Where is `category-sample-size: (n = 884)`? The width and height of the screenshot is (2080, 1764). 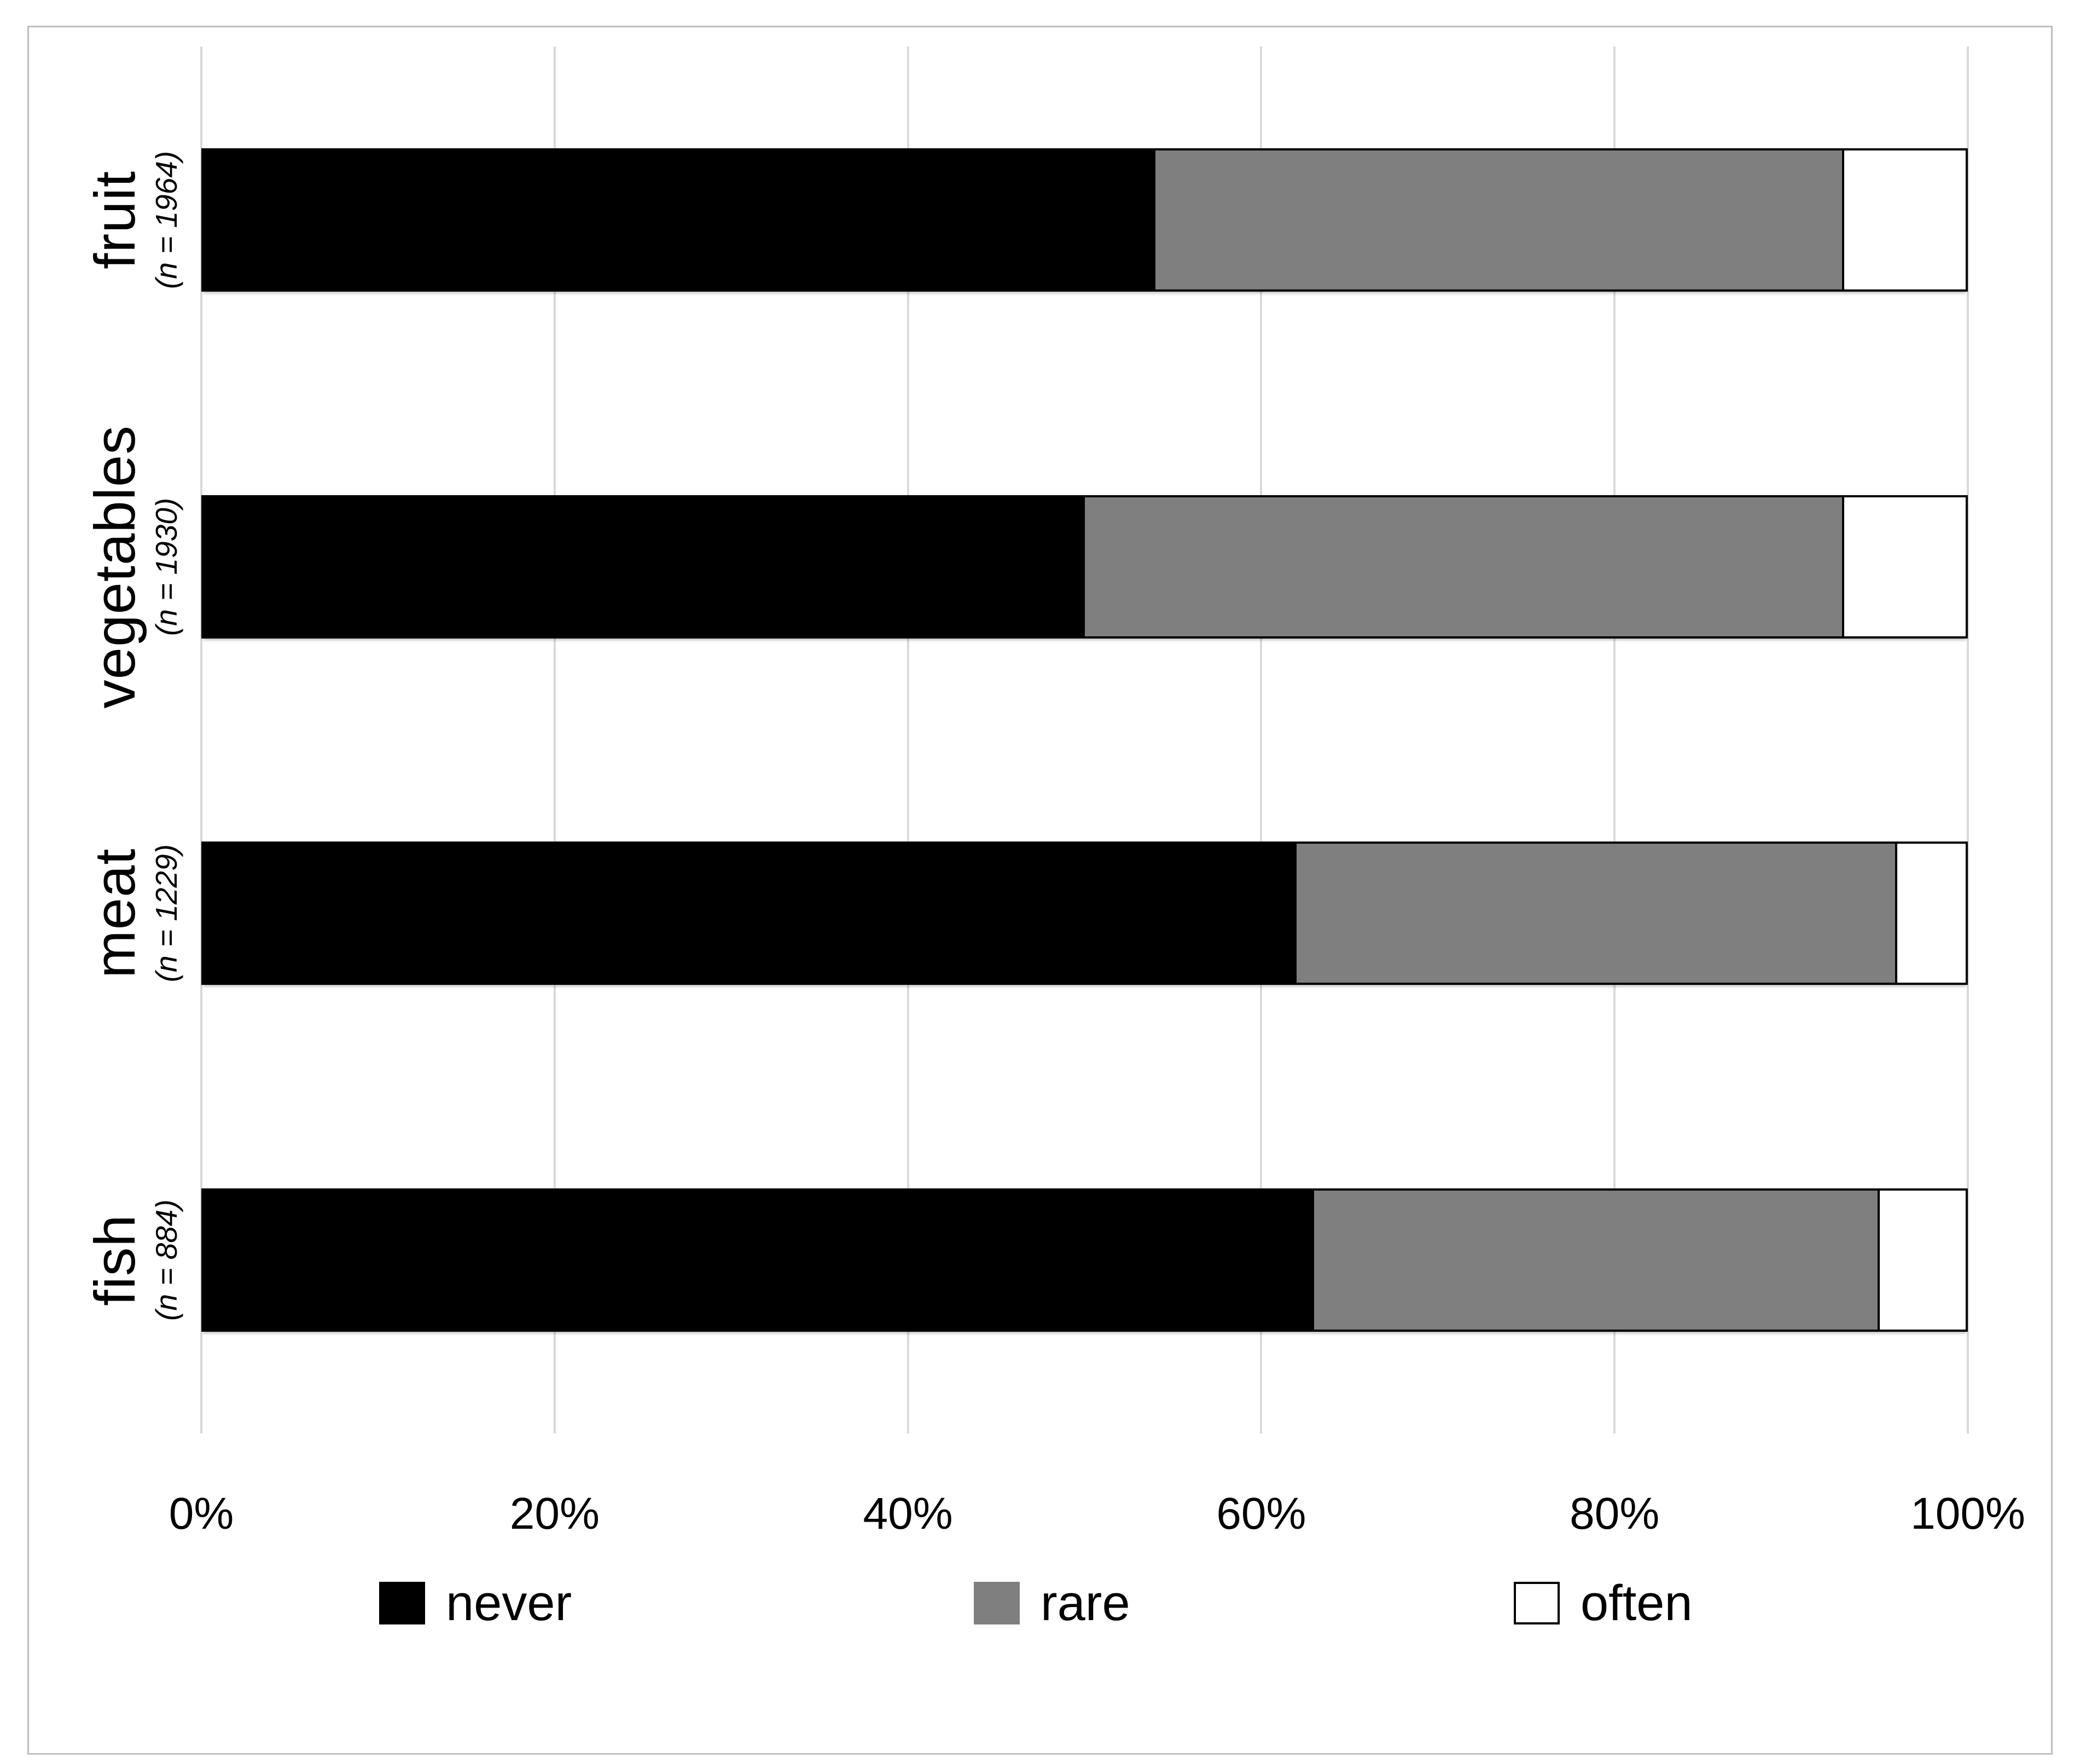 category-sample-size: (n = 884) is located at coordinates (166, 1260).